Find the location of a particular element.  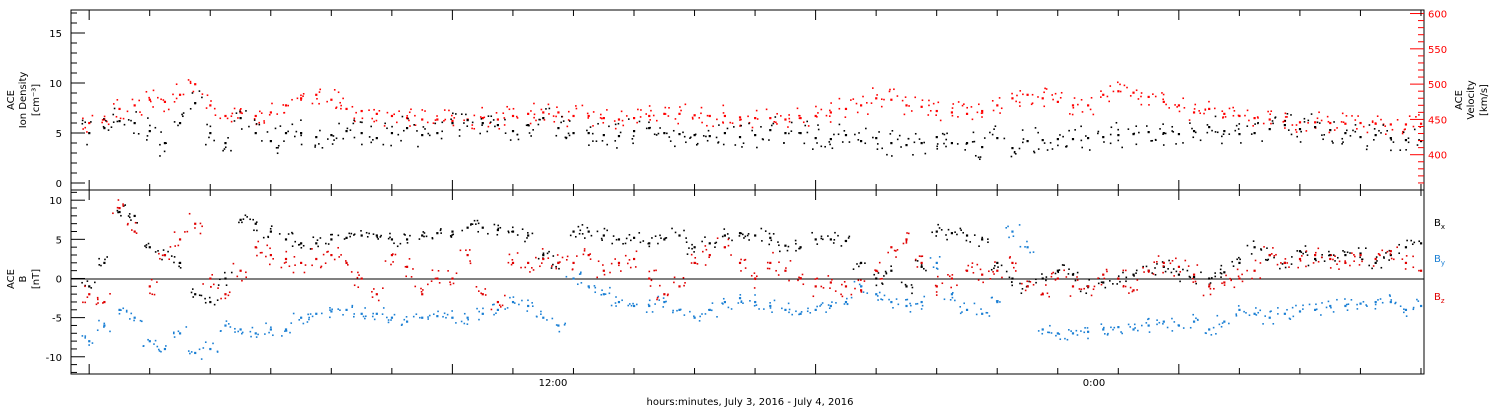

field-axis-label-line2: B is located at coordinates (23, 278).